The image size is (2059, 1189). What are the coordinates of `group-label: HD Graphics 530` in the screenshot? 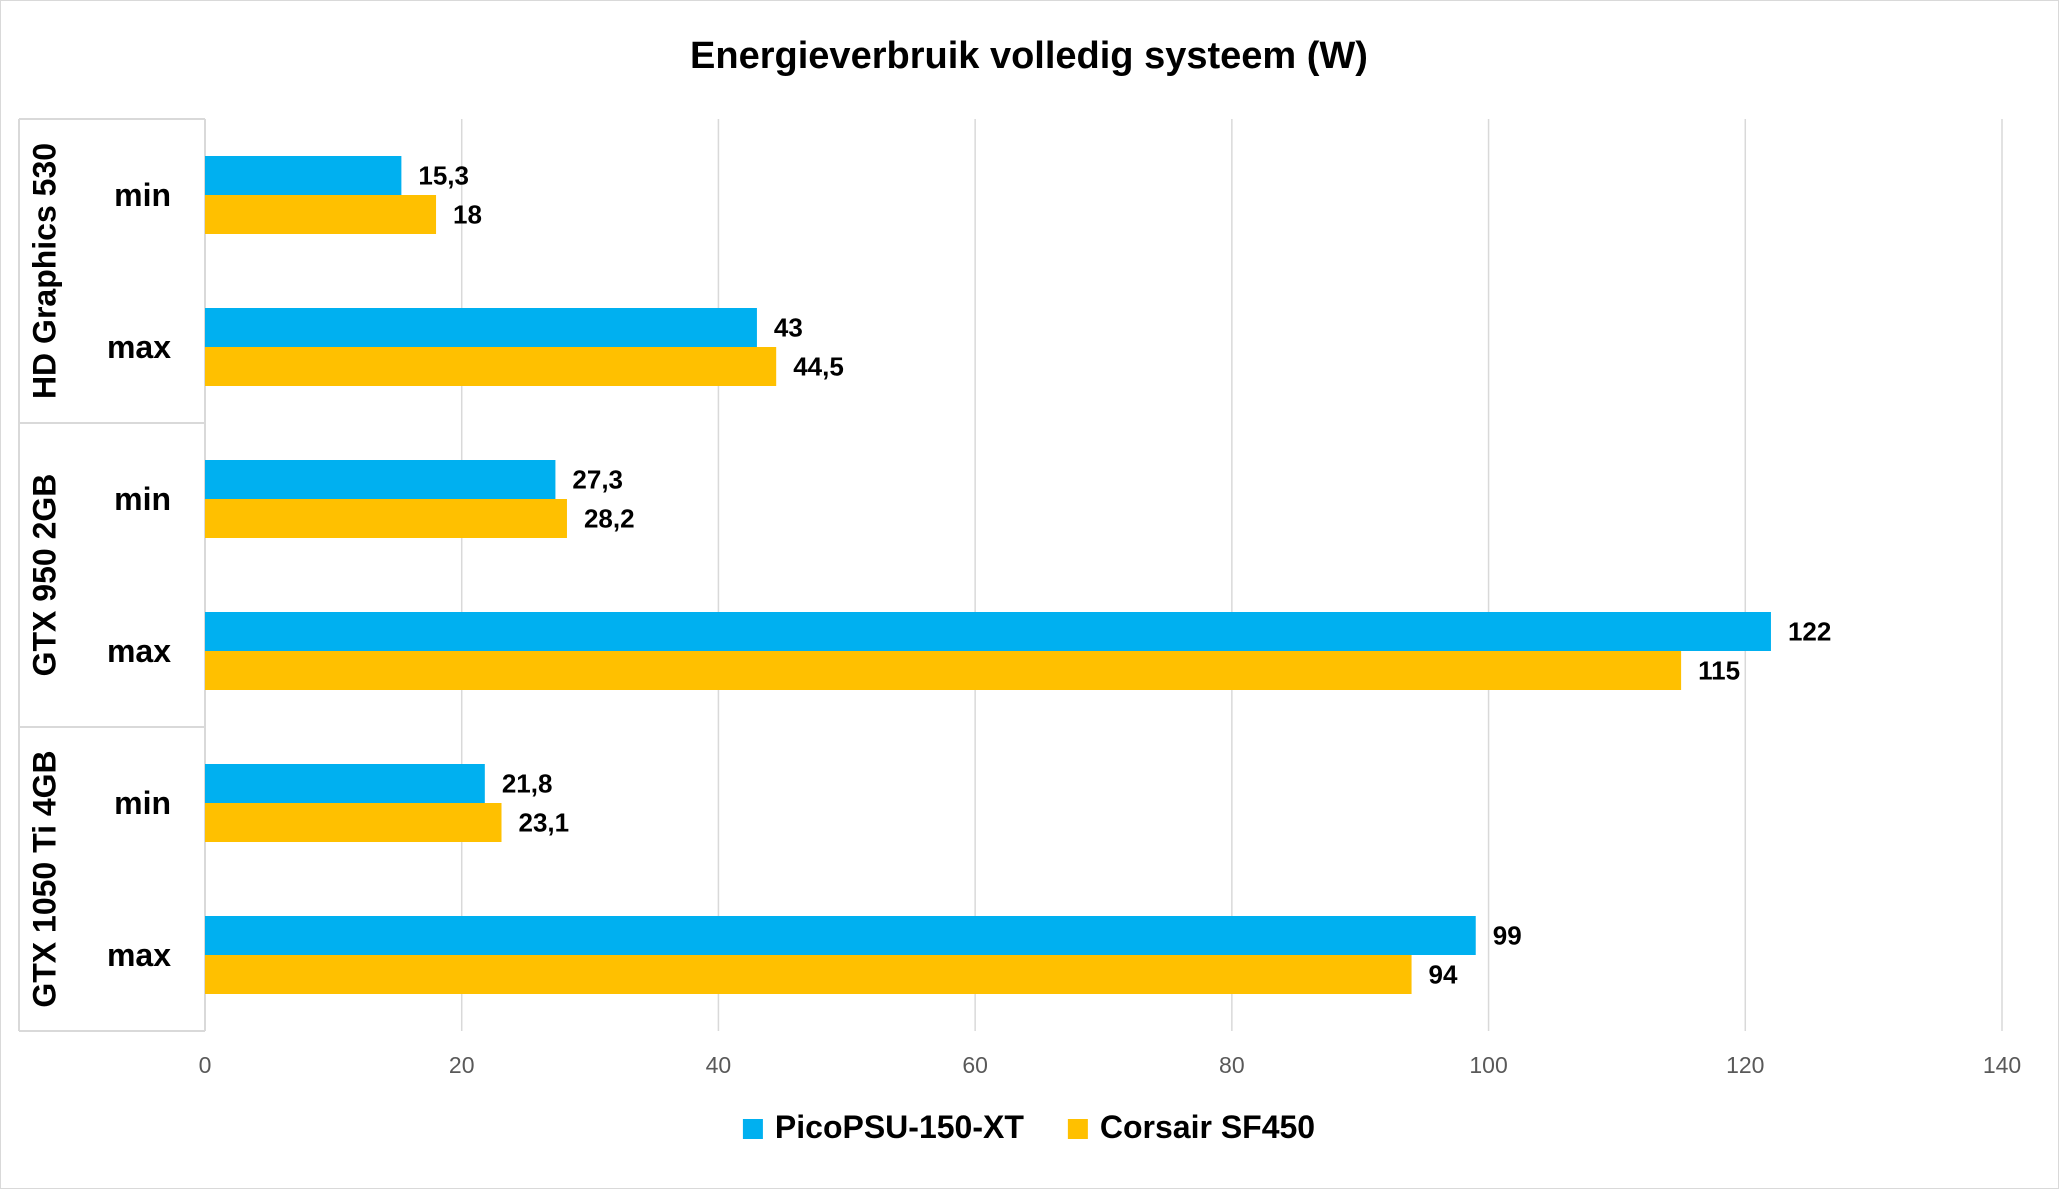 It's located at (44, 271).